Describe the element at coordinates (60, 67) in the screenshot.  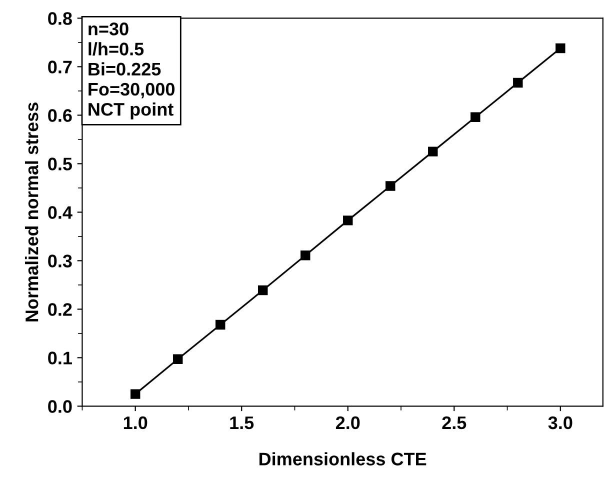
I see `y-tick-label: 0.7` at that location.